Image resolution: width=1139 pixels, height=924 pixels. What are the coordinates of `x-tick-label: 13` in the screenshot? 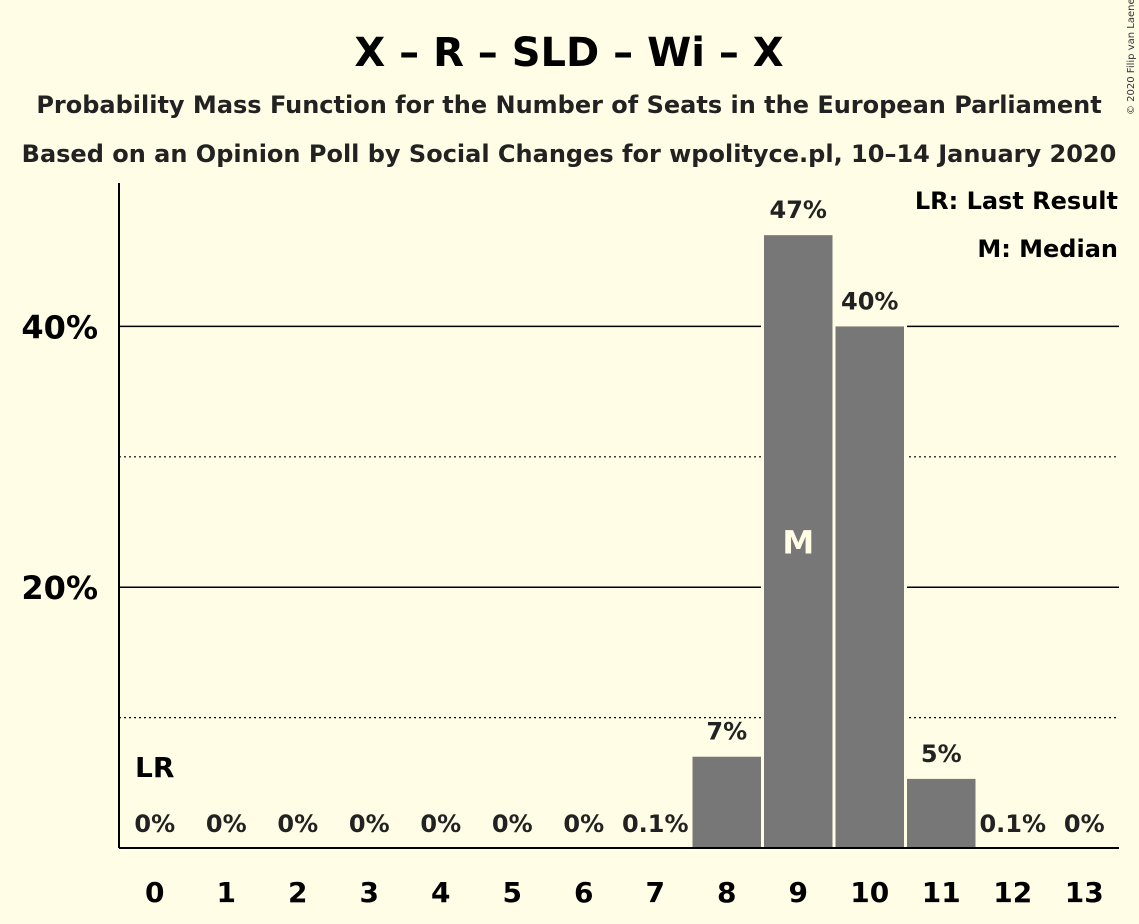 It's located at (1084, 892).